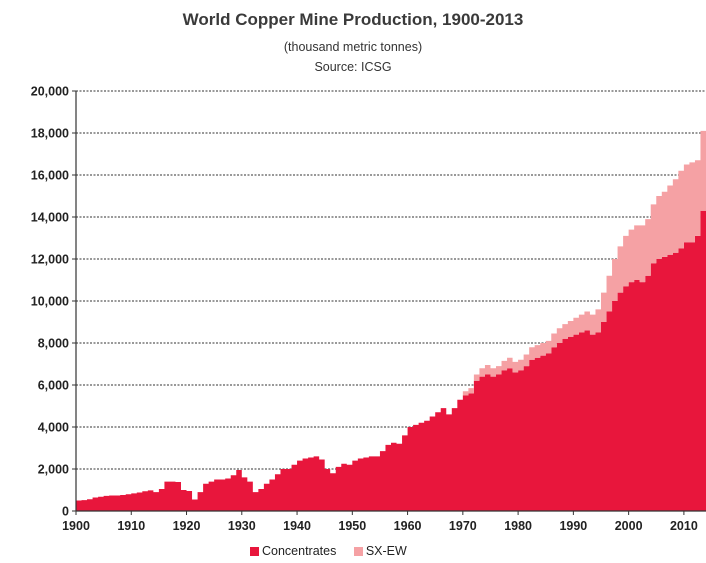 Image resolution: width=706 pixels, height=563 pixels. What do you see at coordinates (629, 526) in the screenshot?
I see `x-tick-label: 2000` at bounding box center [629, 526].